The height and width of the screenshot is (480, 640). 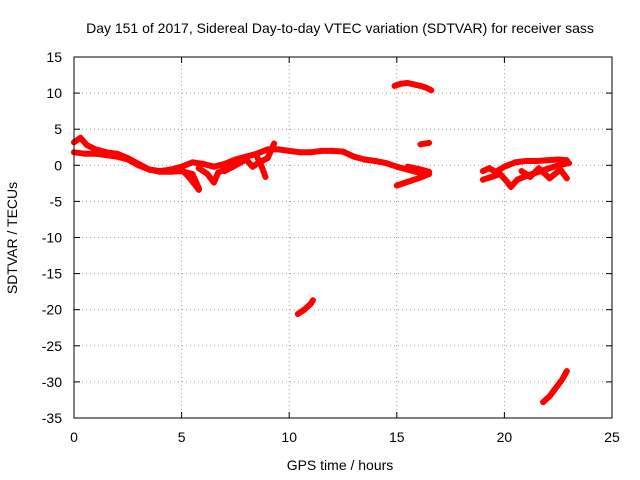 What do you see at coordinates (340, 465) in the screenshot?
I see `x-axis-label: GPS time / hours` at bounding box center [340, 465].